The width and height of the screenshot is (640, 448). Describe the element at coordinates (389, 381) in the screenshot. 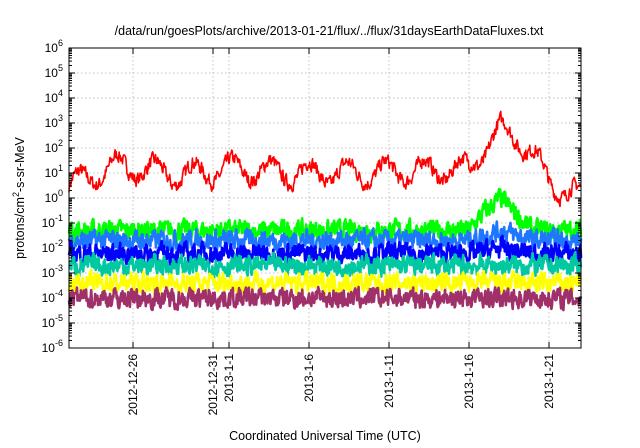

I see `x-tick-label: 2013-1-11` at that location.